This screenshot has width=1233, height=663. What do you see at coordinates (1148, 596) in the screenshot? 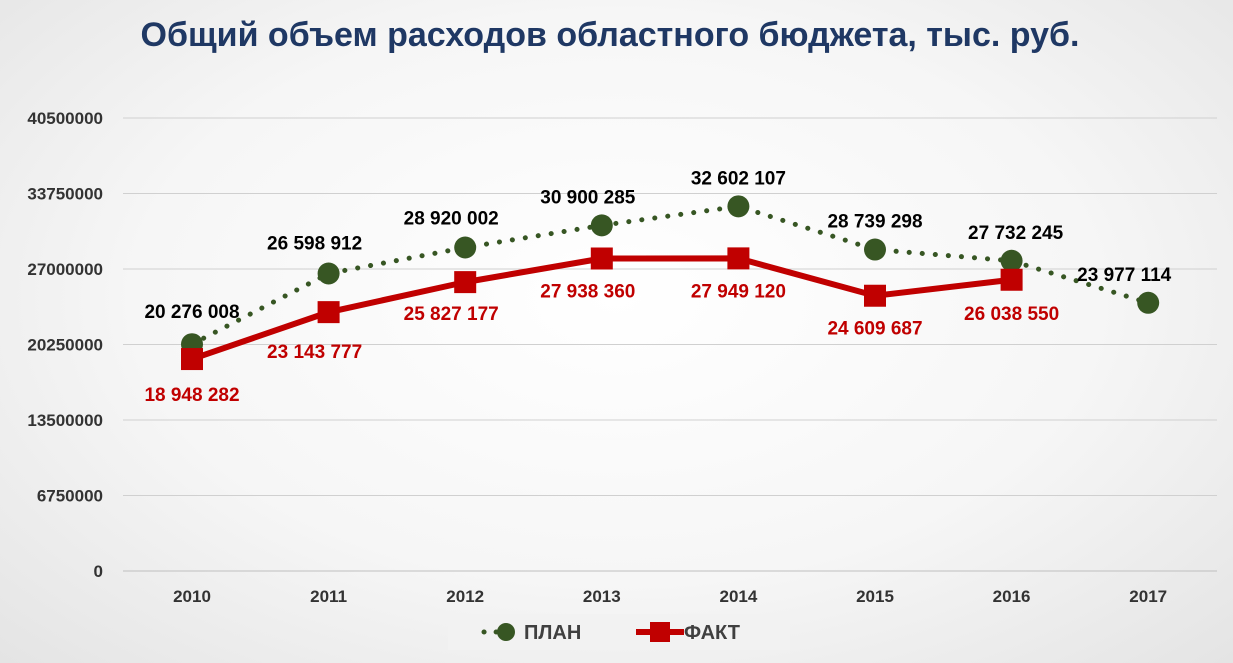
I see `x-tick-label: 2017` at bounding box center [1148, 596].